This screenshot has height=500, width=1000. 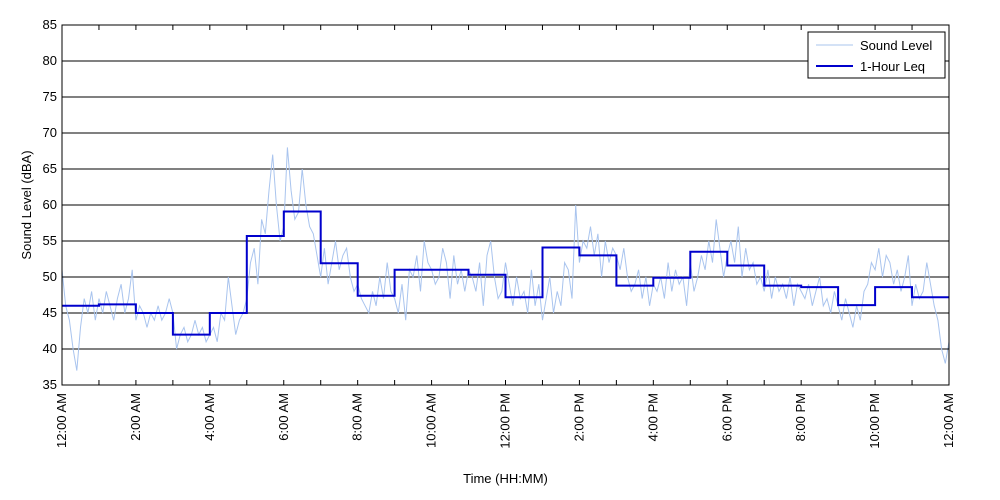 What do you see at coordinates (892, 66) in the screenshot?
I see `legend-label-leq: 1-Hour Leq` at bounding box center [892, 66].